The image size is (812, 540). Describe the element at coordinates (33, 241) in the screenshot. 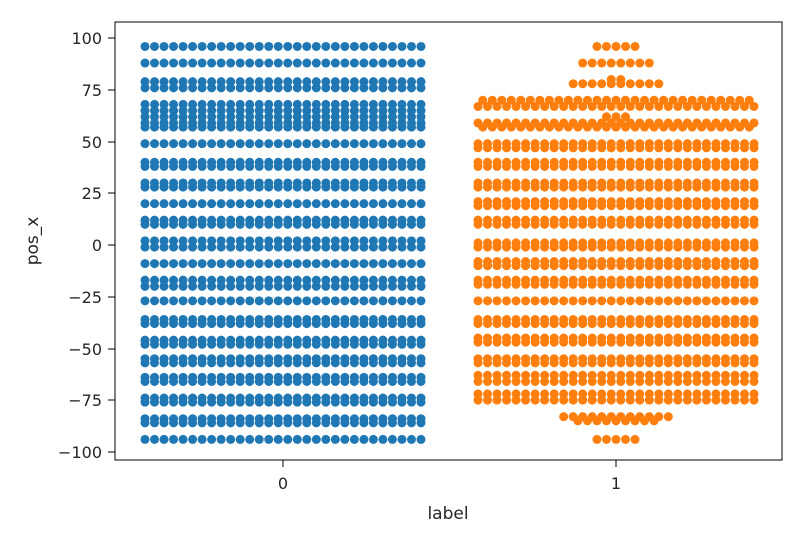

I see `y-axis-label: pos_x` at that location.